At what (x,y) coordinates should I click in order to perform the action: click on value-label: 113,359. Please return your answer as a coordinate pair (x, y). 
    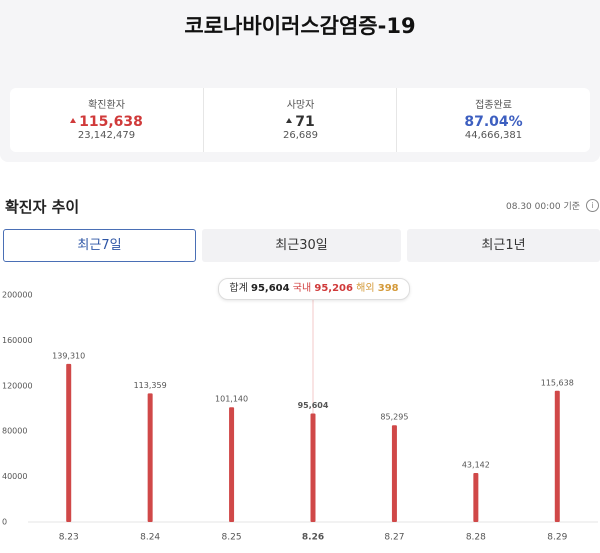
    Looking at the image, I should click on (150, 385).